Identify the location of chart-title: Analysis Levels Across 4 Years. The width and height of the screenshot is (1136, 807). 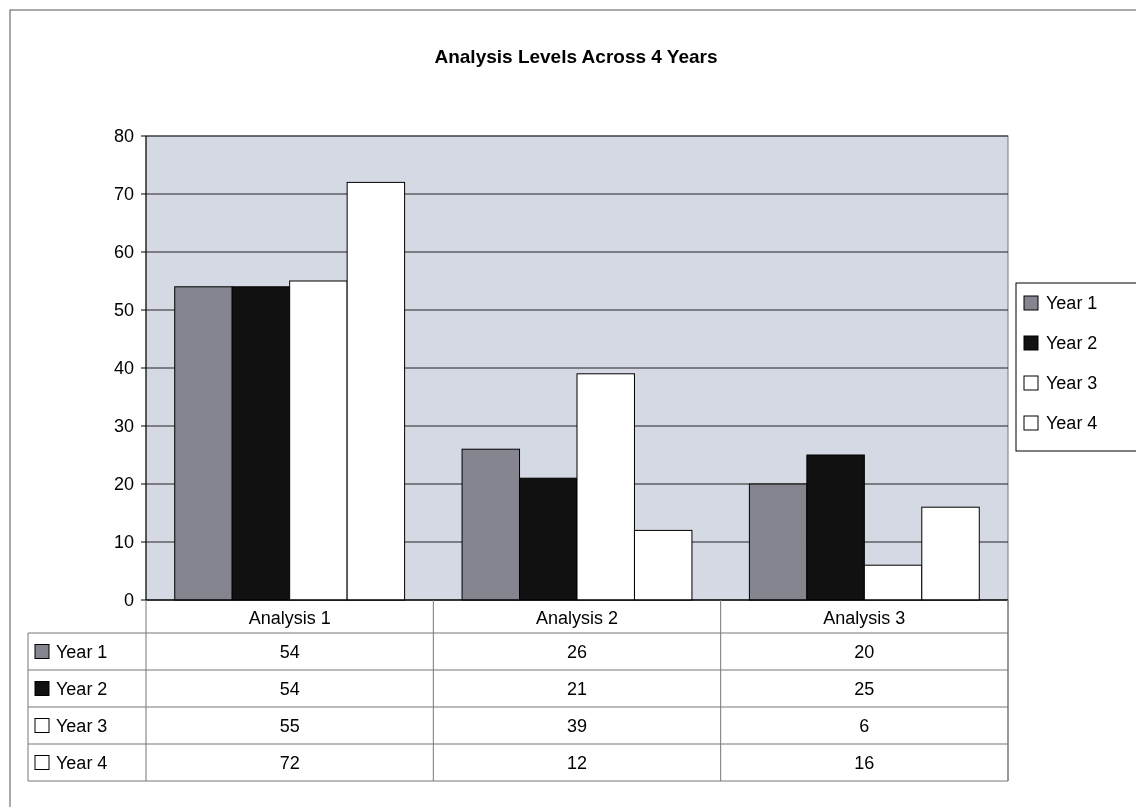
(576, 56).